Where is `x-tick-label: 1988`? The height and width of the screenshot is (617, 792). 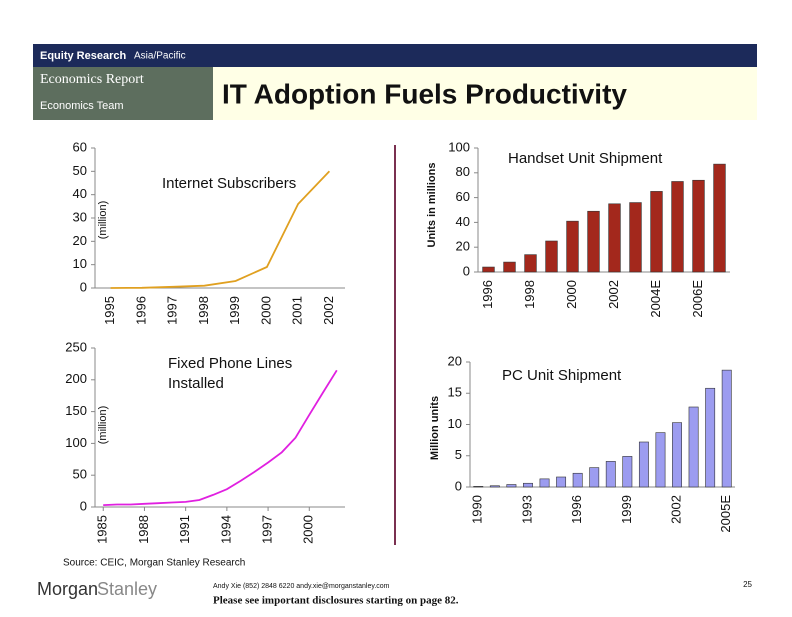
x-tick-label: 1988 is located at coordinates (143, 529).